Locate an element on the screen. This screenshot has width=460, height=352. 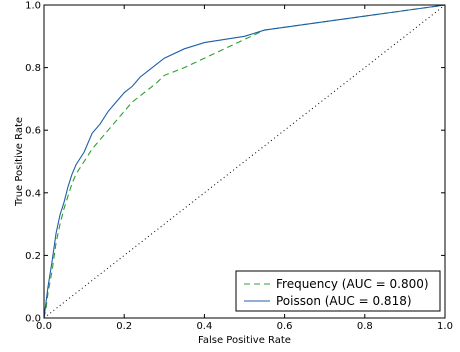
legend-entry-label: Poisson (AUC = 0.818) is located at coordinates (344, 301).